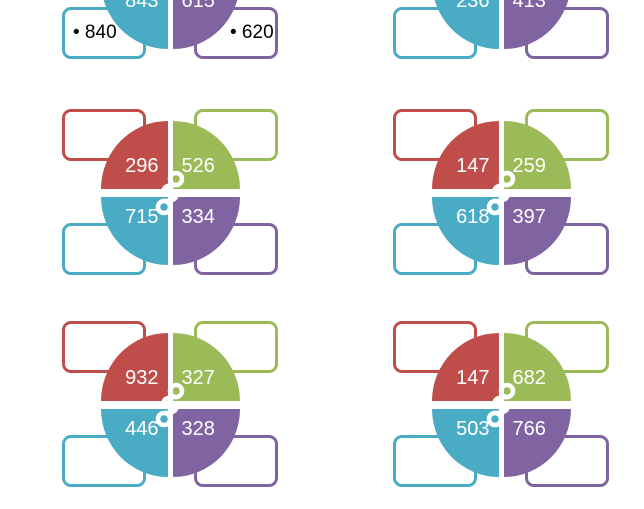  Describe the element at coordinates (529, 166) in the screenshot. I see `quadrant-value: 259` at that location.